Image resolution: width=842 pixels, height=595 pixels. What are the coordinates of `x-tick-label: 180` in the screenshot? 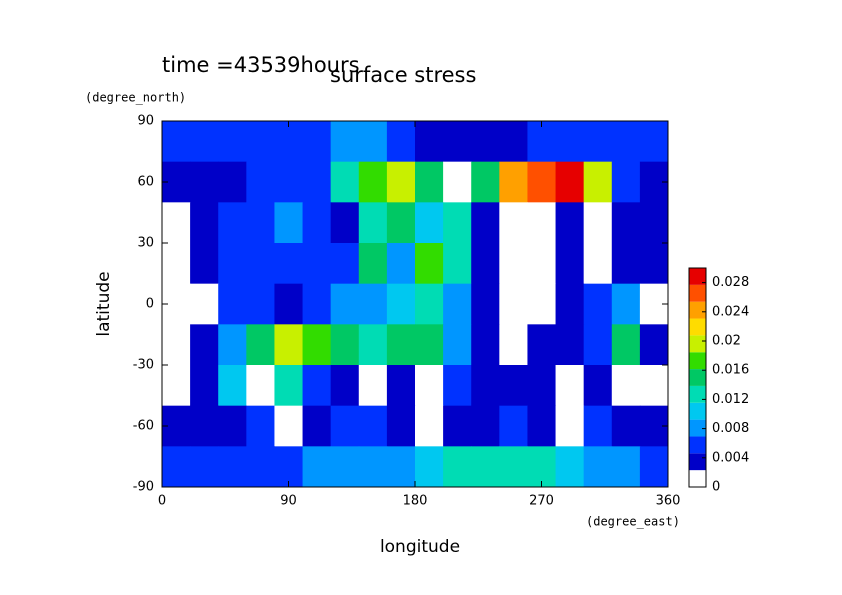 It's located at (415, 501).